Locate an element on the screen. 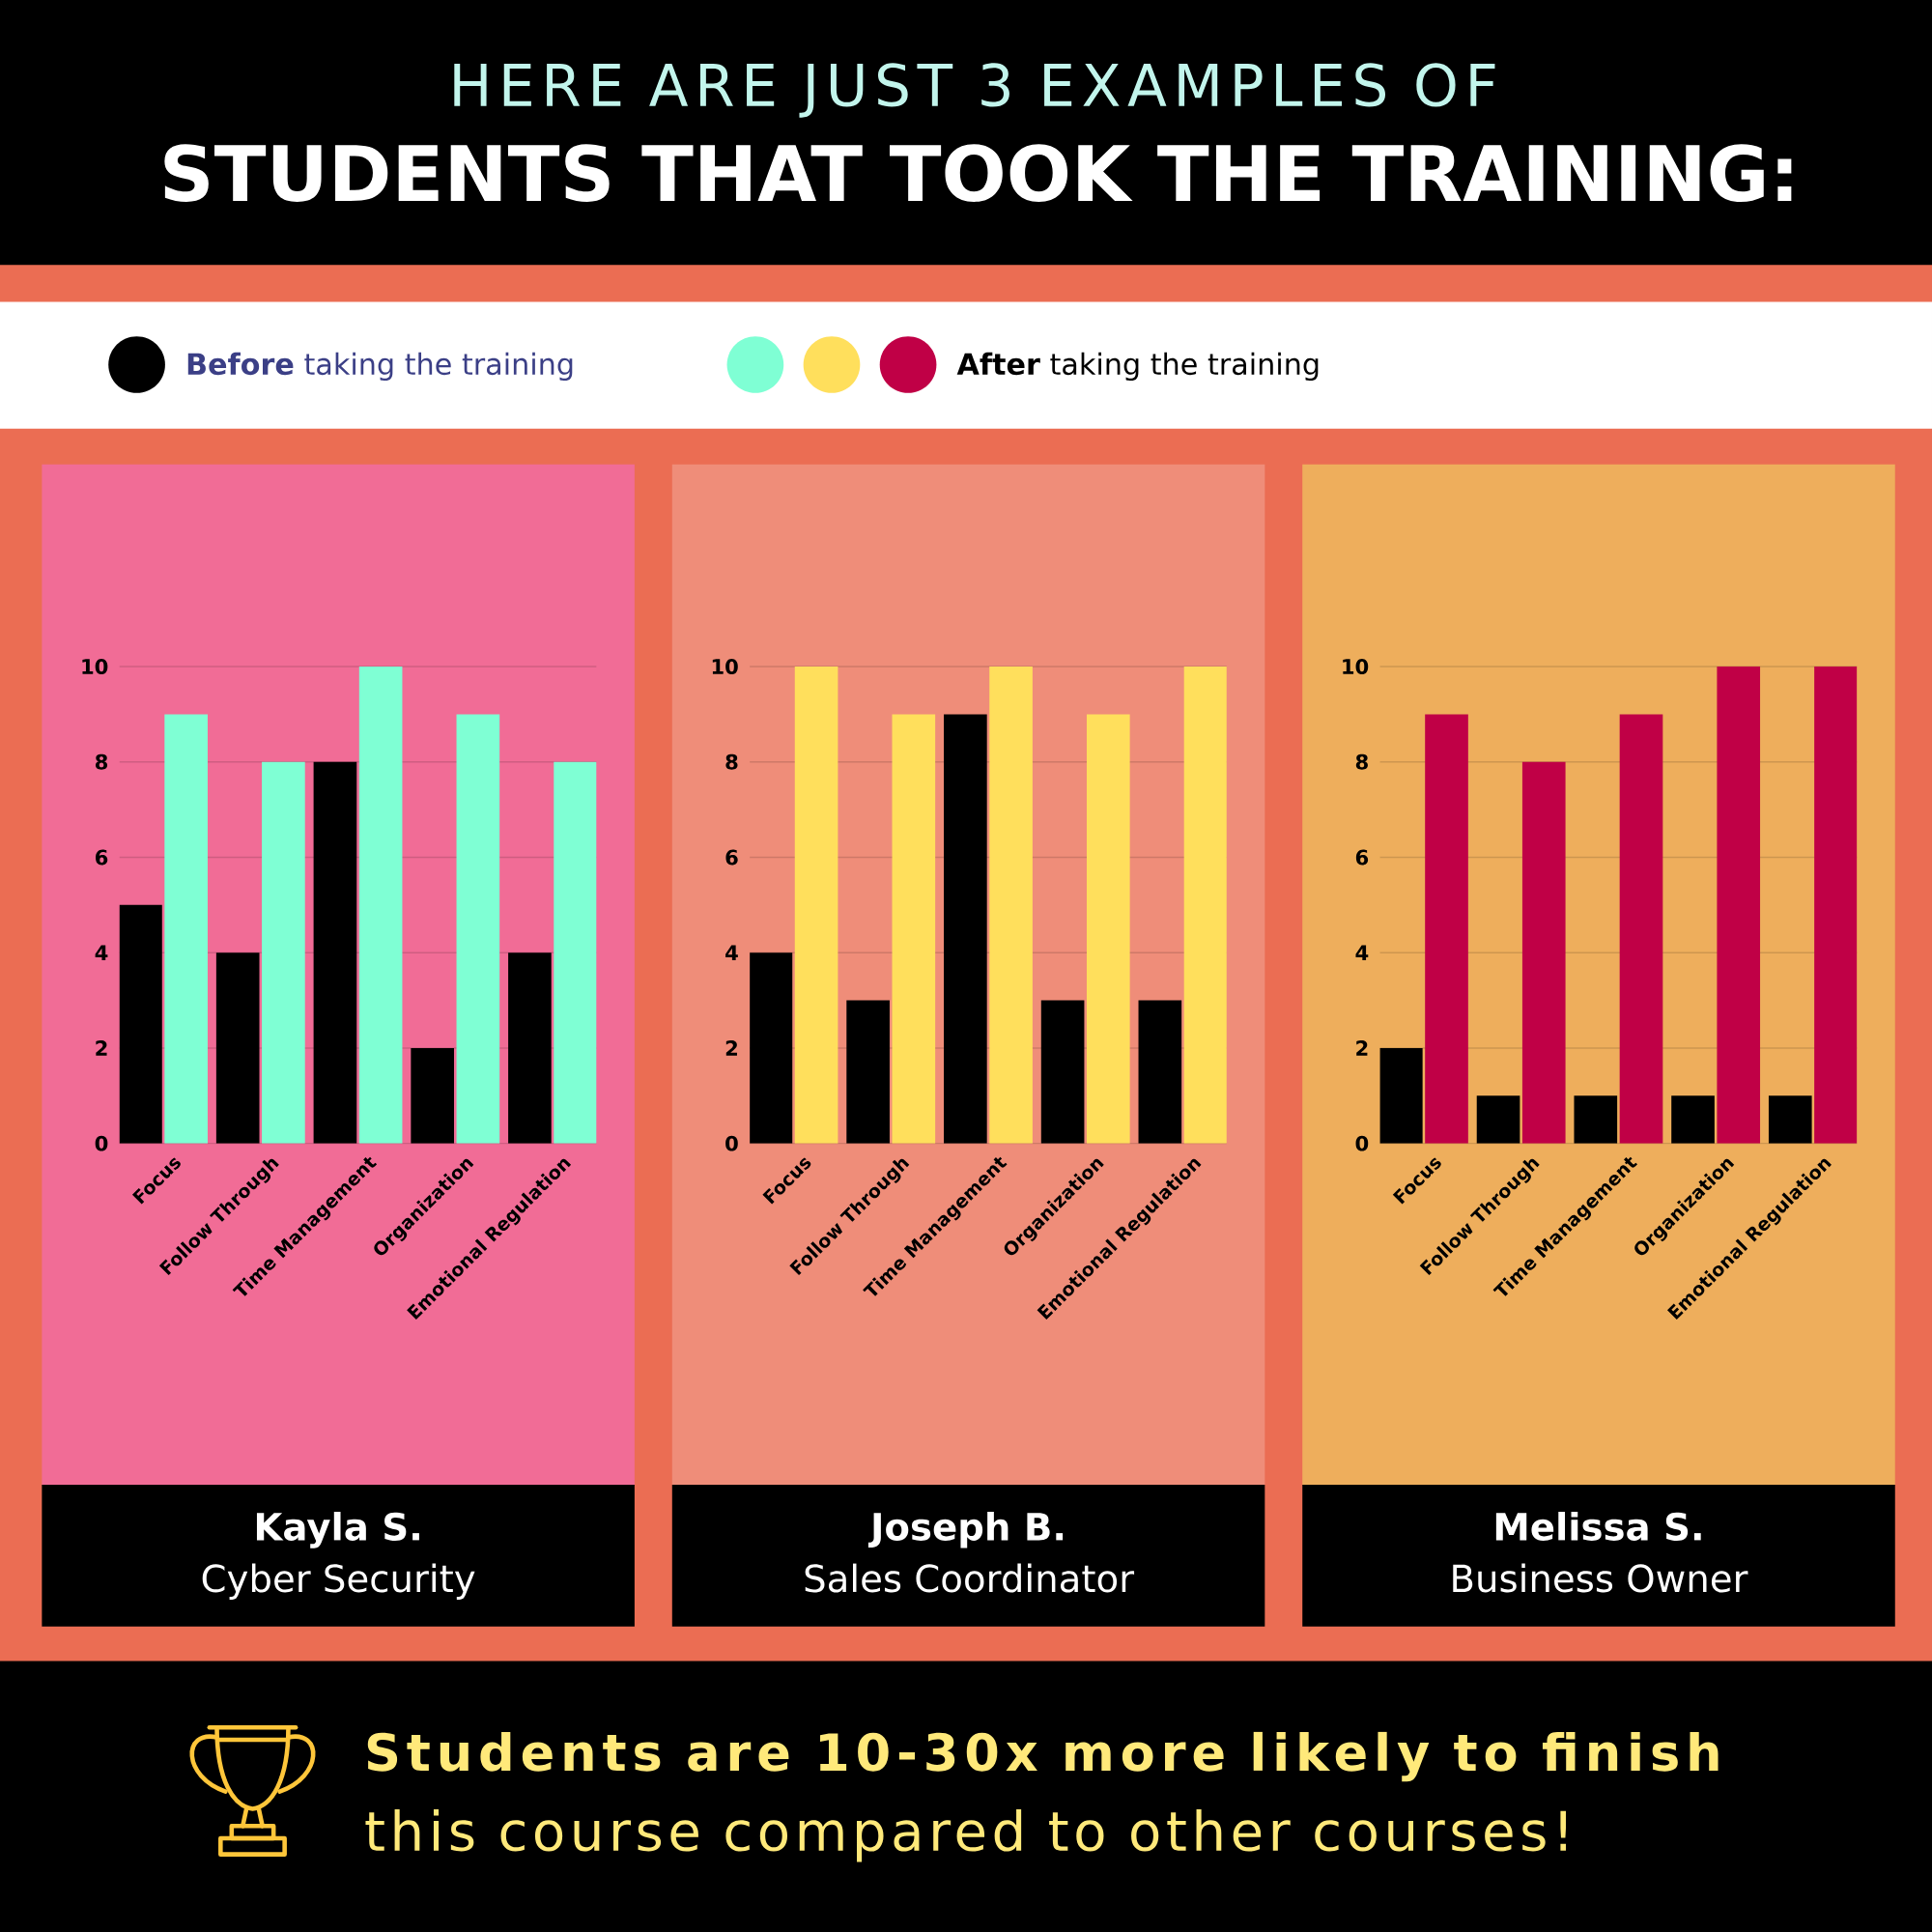  text: STUDENTS THAT TOOK THE TRAINING: is located at coordinates (978, 173).